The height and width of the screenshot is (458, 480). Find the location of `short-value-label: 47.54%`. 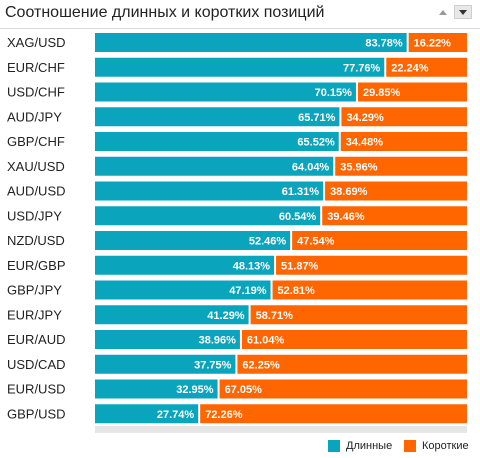

short-value-label: 47.54% is located at coordinates (316, 242).